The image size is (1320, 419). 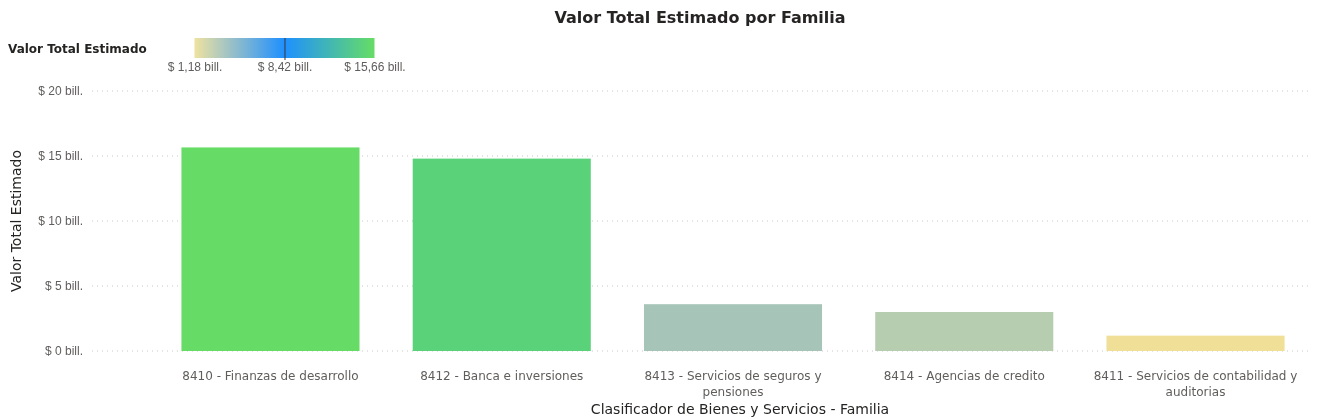 I want to click on x-tick-label: 8413 - Servicios de seguros y pensiones, so click(x=733, y=384).